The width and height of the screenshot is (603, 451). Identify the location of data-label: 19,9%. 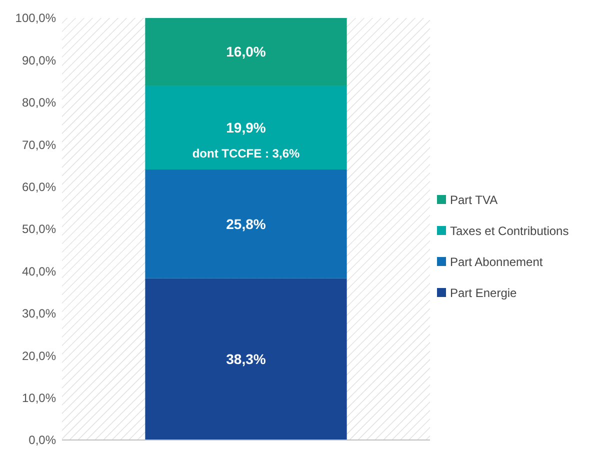
(246, 127).